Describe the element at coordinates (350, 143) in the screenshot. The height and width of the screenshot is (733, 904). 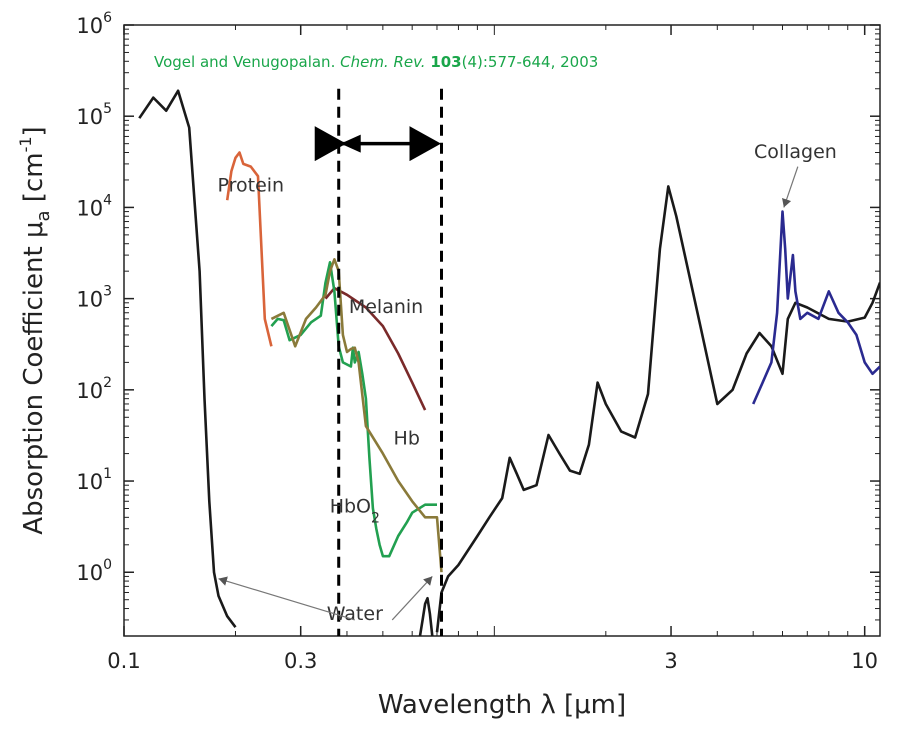
I see `window-arrow-left-head` at that location.